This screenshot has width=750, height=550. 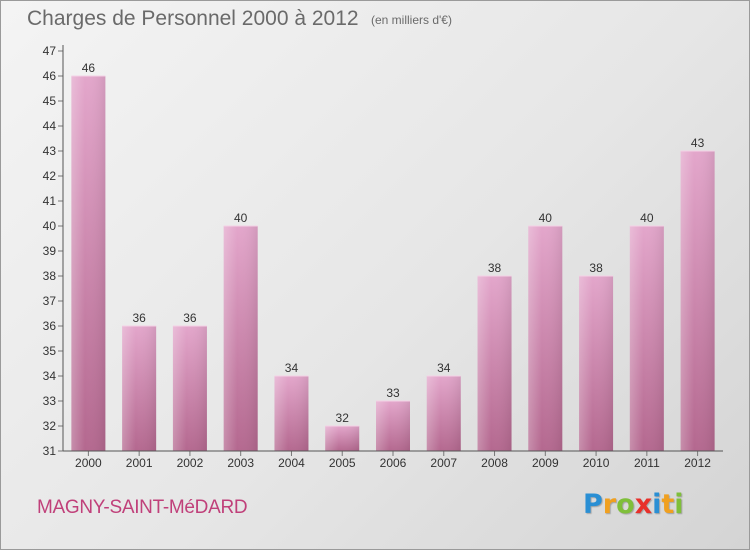 What do you see at coordinates (50, 126) in the screenshot?
I see `y-tick-label: 44` at bounding box center [50, 126].